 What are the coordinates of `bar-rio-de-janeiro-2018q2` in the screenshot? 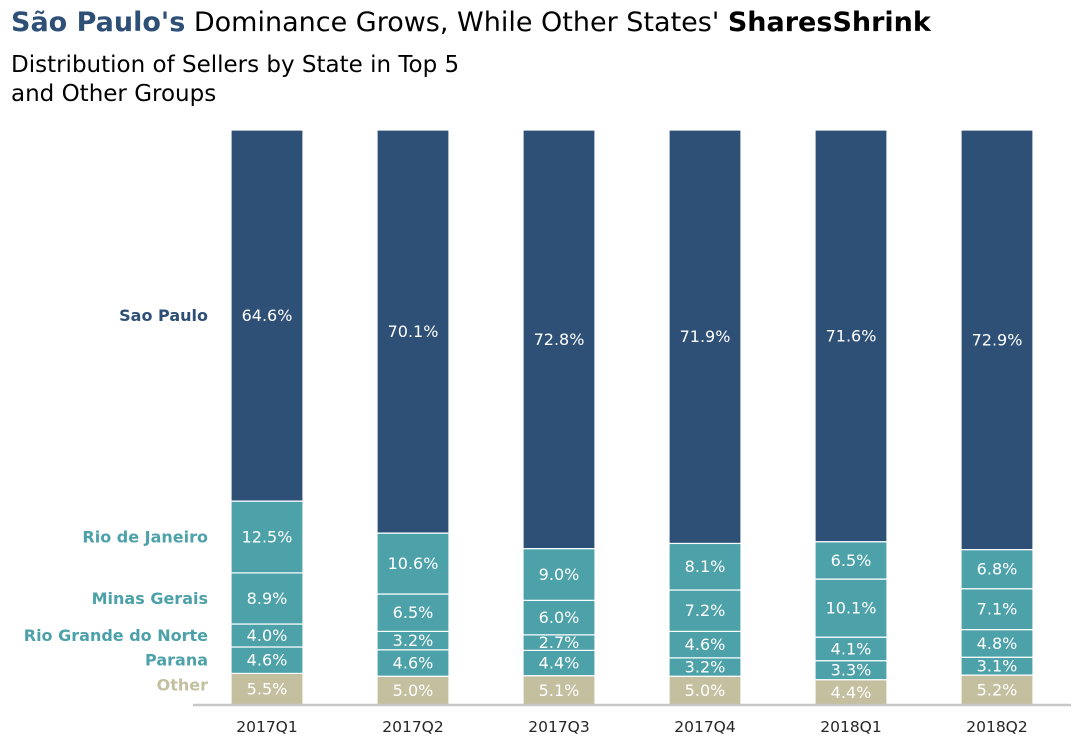 It's located at (997, 569).